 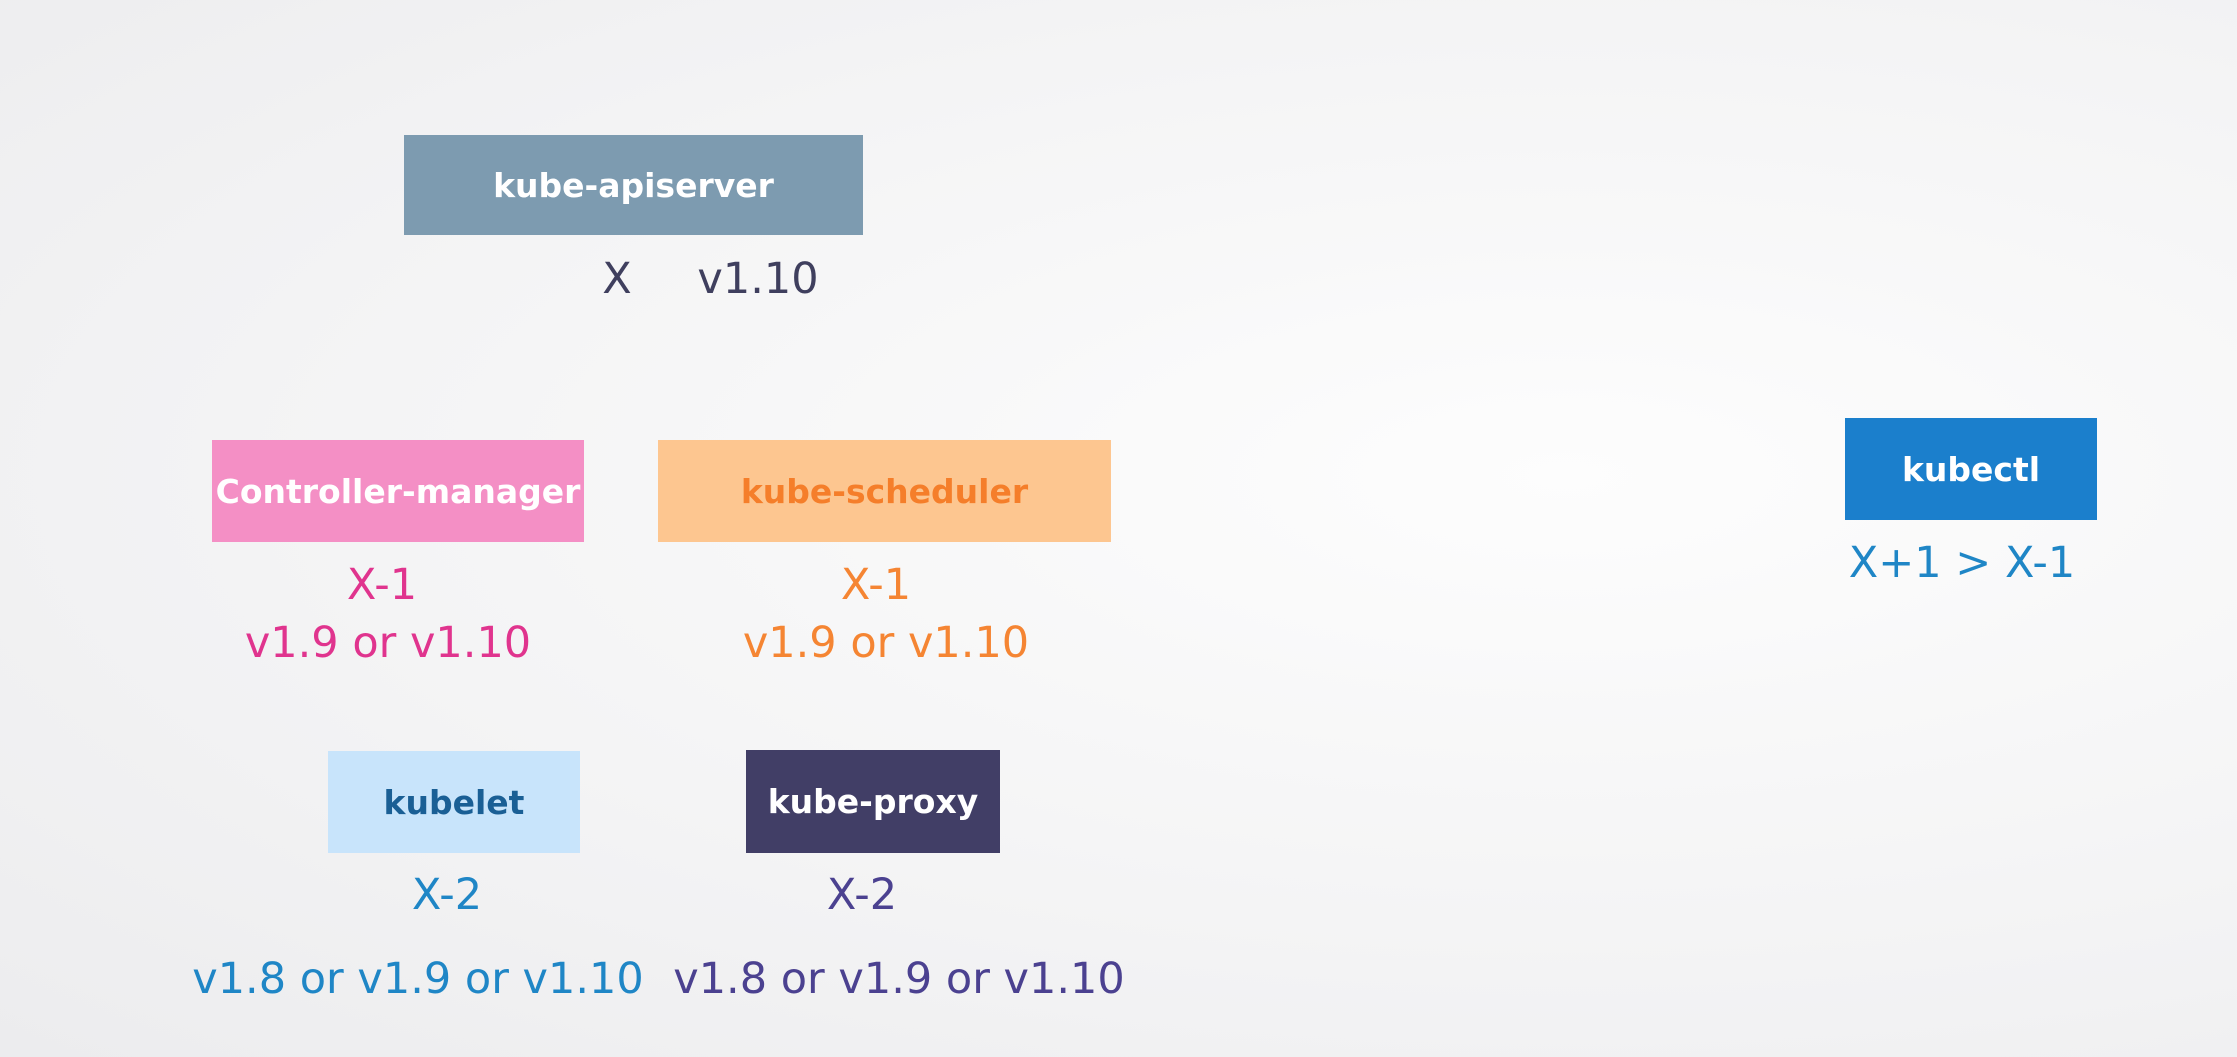 I want to click on kubelet-rule: X-2, so click(x=447, y=895).